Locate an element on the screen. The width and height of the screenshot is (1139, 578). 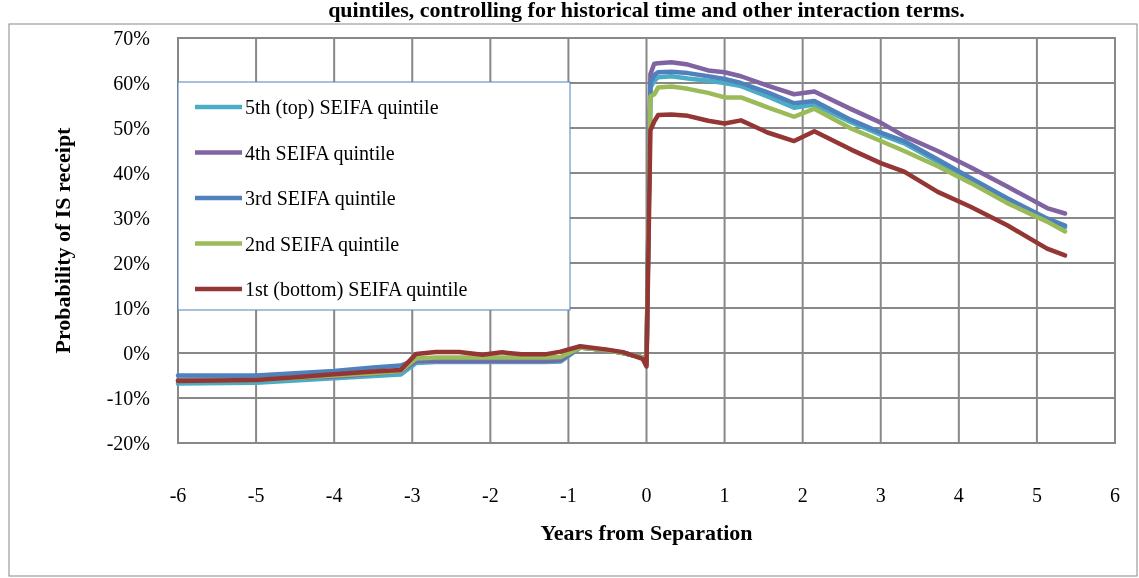
y-tick-label: 40% is located at coordinates (131, 173).